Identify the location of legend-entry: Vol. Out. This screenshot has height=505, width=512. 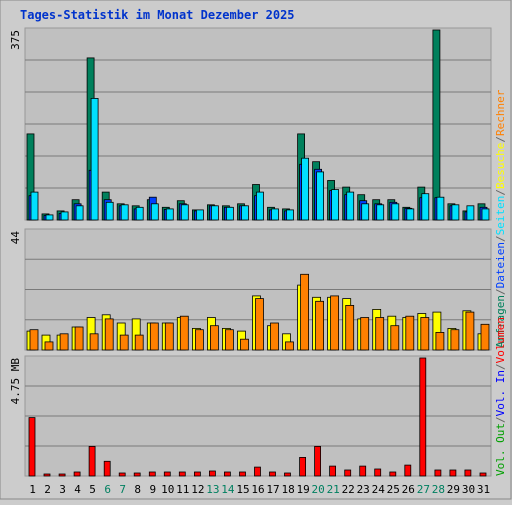
(500, 449).